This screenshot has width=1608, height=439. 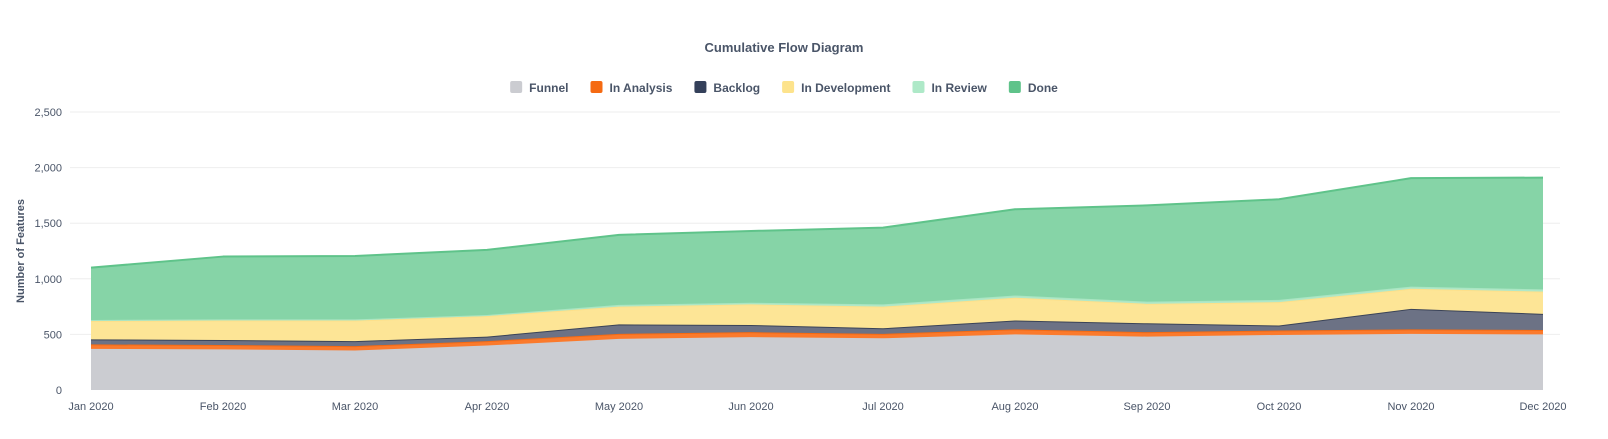 What do you see at coordinates (21, 251) in the screenshot?
I see `y-axis-title: Number of Features` at bounding box center [21, 251].